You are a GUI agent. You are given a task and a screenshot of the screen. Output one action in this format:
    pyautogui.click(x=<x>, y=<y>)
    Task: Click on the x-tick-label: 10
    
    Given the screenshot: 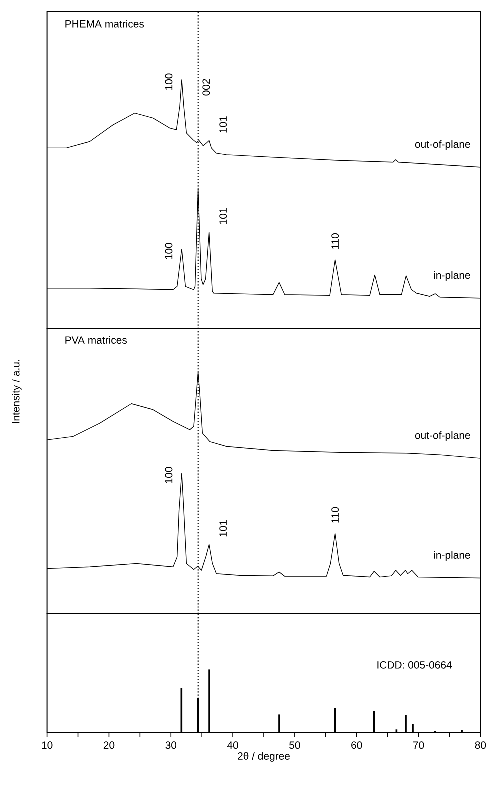 What is the action you would take?
    pyautogui.click(x=47, y=746)
    